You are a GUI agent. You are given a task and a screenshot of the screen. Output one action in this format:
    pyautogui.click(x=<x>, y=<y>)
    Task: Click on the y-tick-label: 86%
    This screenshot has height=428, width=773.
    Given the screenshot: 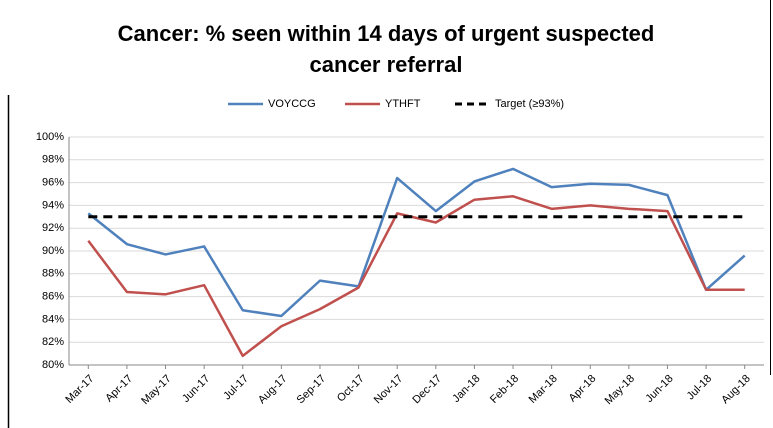 What is the action you would take?
    pyautogui.click(x=53, y=297)
    